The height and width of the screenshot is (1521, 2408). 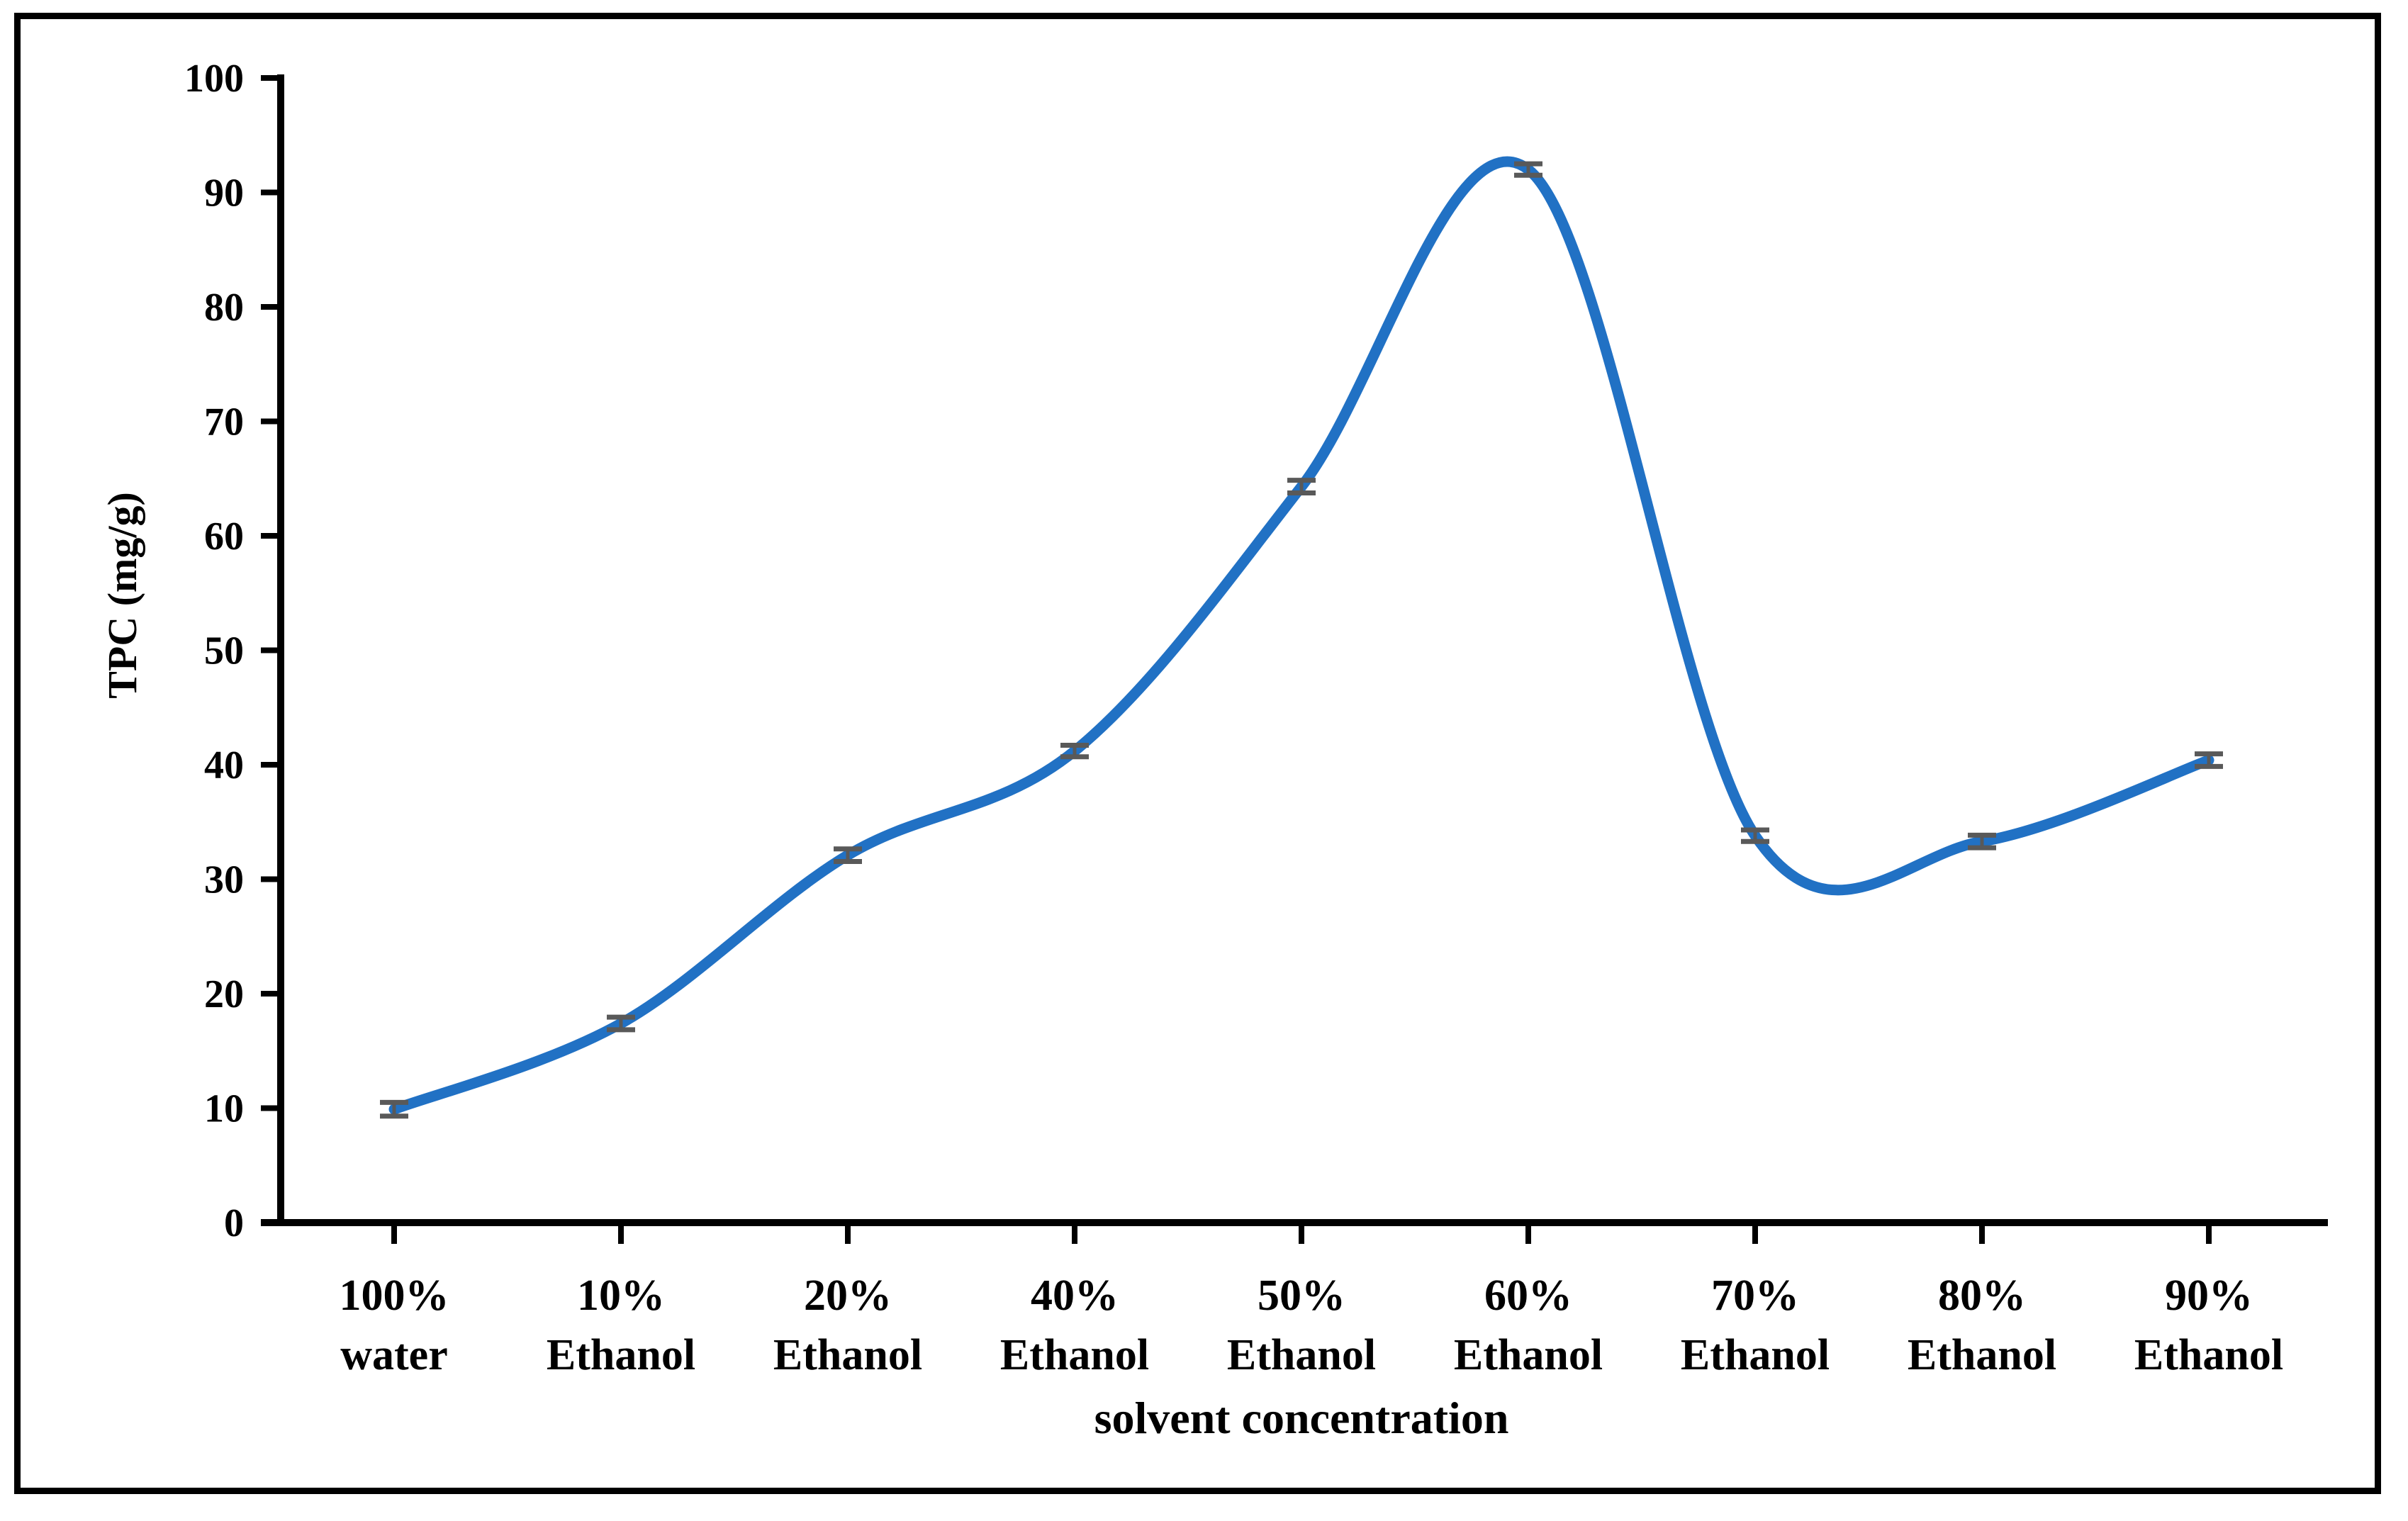 I want to click on x-category-label: 60% Ethanol, so click(x=1528, y=1325).